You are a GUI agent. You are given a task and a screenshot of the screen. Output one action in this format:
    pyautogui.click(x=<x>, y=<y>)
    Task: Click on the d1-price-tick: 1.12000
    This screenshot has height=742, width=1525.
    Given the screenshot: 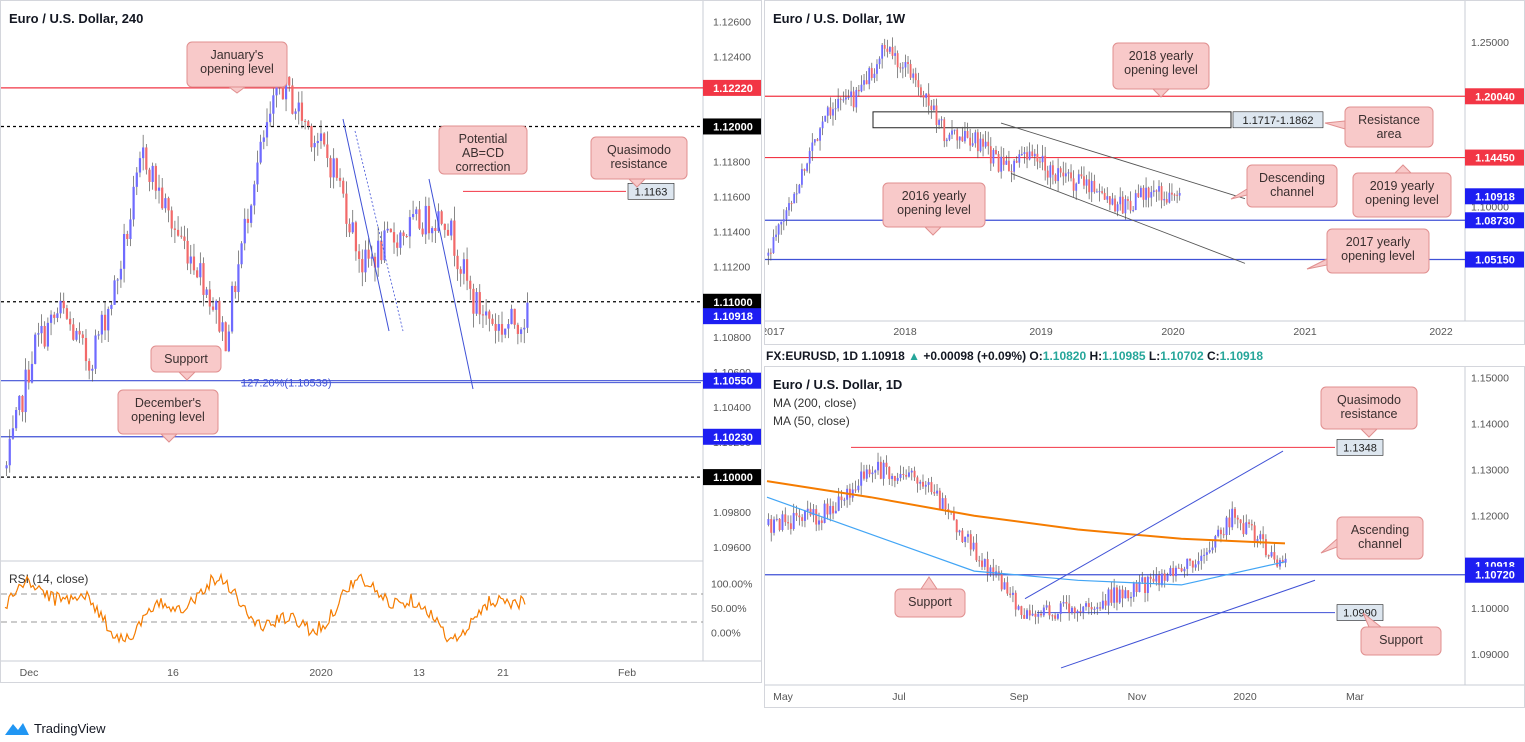 What is the action you would take?
    pyautogui.click(x=1490, y=517)
    